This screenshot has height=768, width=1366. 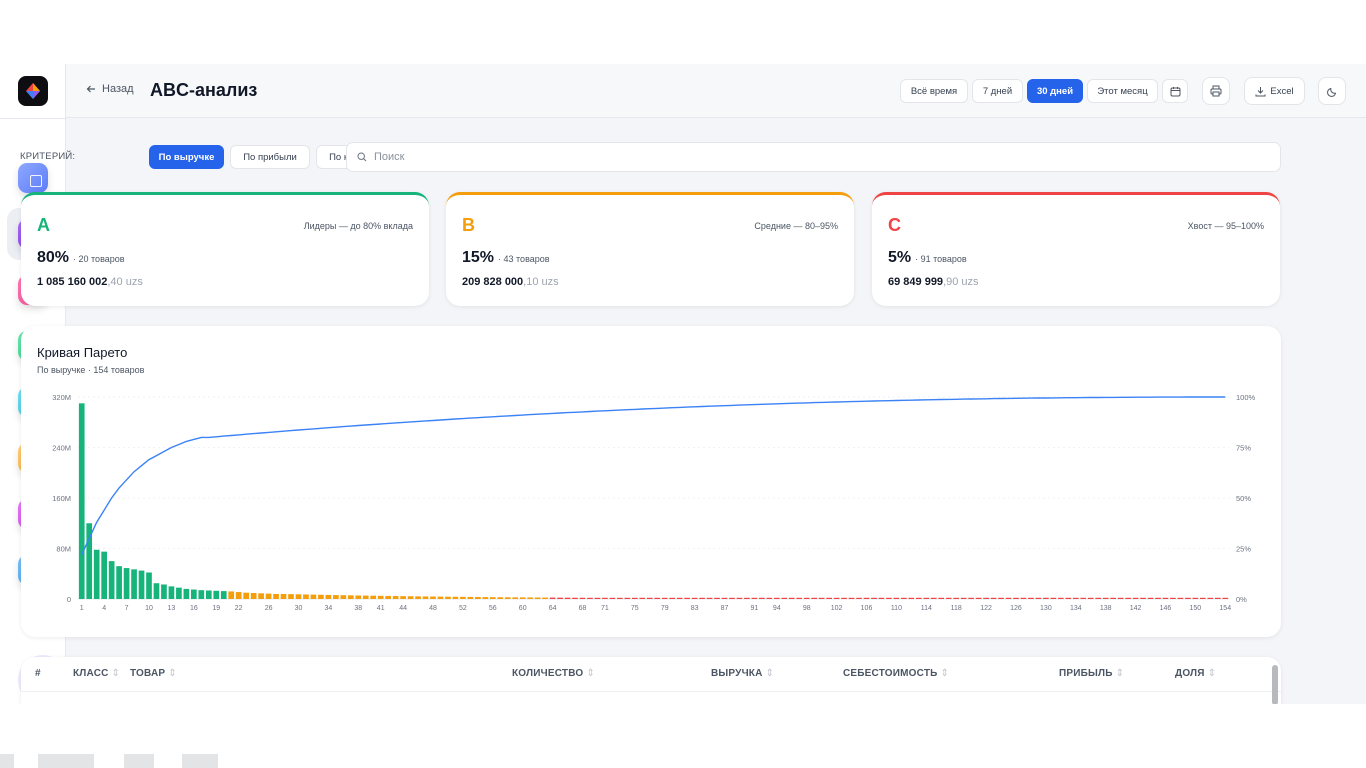 What do you see at coordinates (796, 226) in the screenshot?
I see `class-description: Средние — 80–95%` at bounding box center [796, 226].